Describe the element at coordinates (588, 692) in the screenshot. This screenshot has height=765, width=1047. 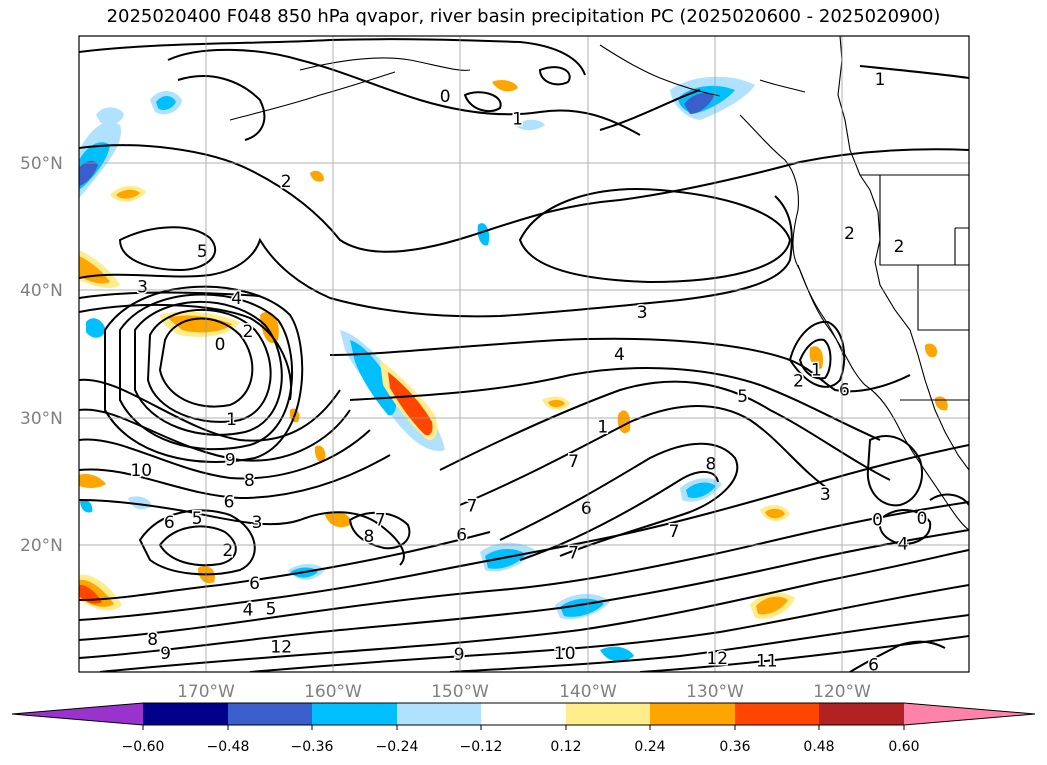
I see `lon-label-140w: 140°W` at that location.